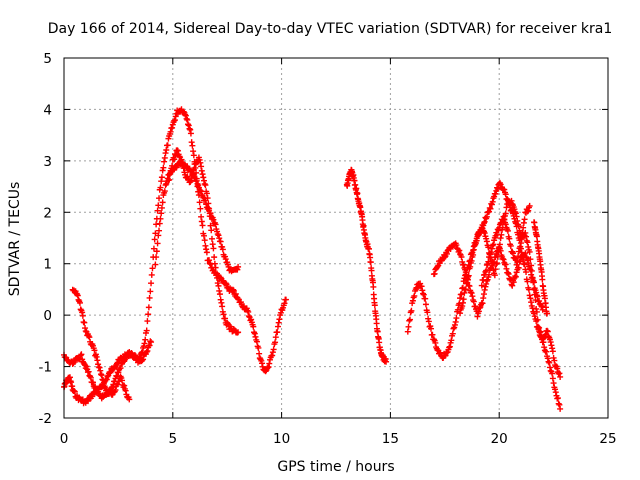 The image size is (640, 480). Describe the element at coordinates (499, 439) in the screenshot. I see `x-tick-label: 20` at that location.